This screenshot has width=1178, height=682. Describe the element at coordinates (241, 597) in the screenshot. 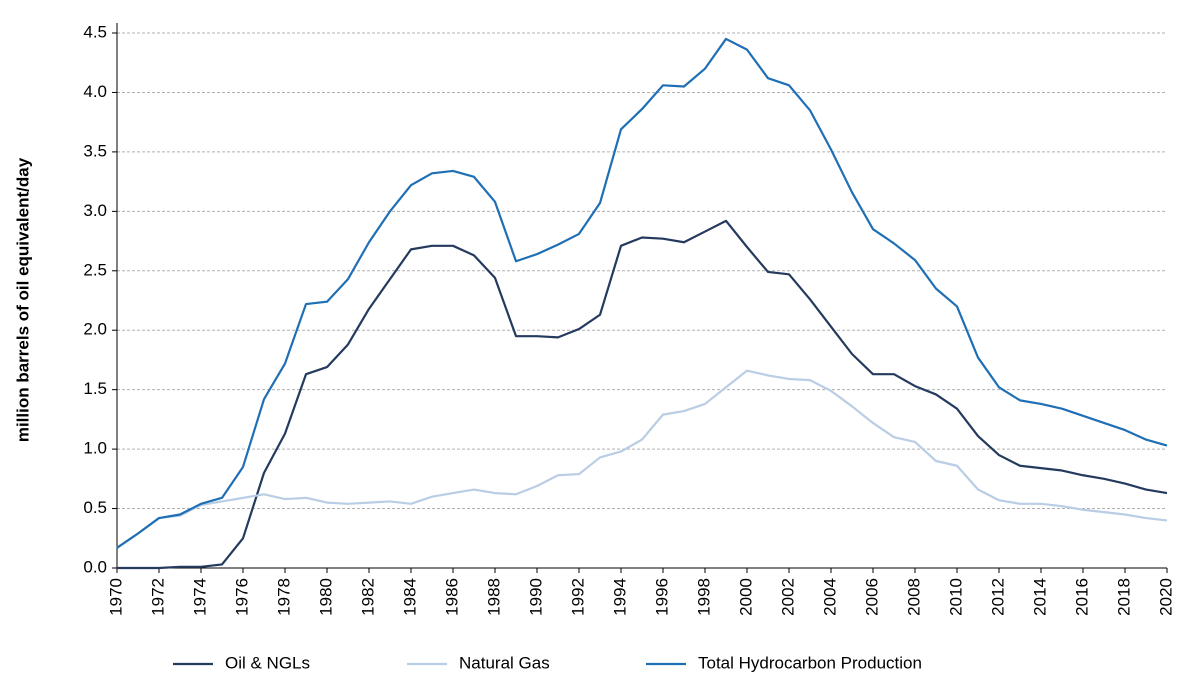

I see `x-tick-label: 1976` at that location.